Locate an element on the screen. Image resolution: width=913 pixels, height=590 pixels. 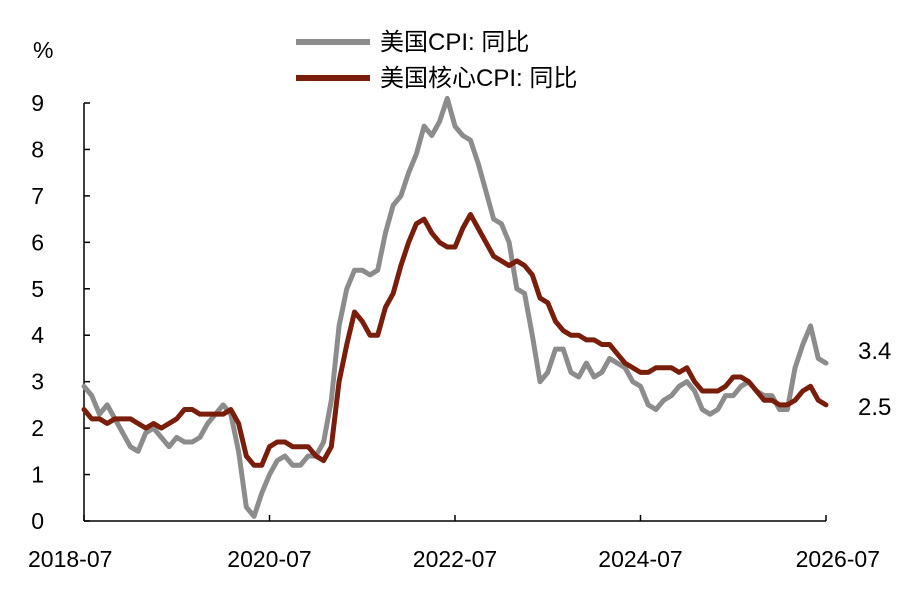
x-tick-label: 2024-07 is located at coordinates (640, 559).